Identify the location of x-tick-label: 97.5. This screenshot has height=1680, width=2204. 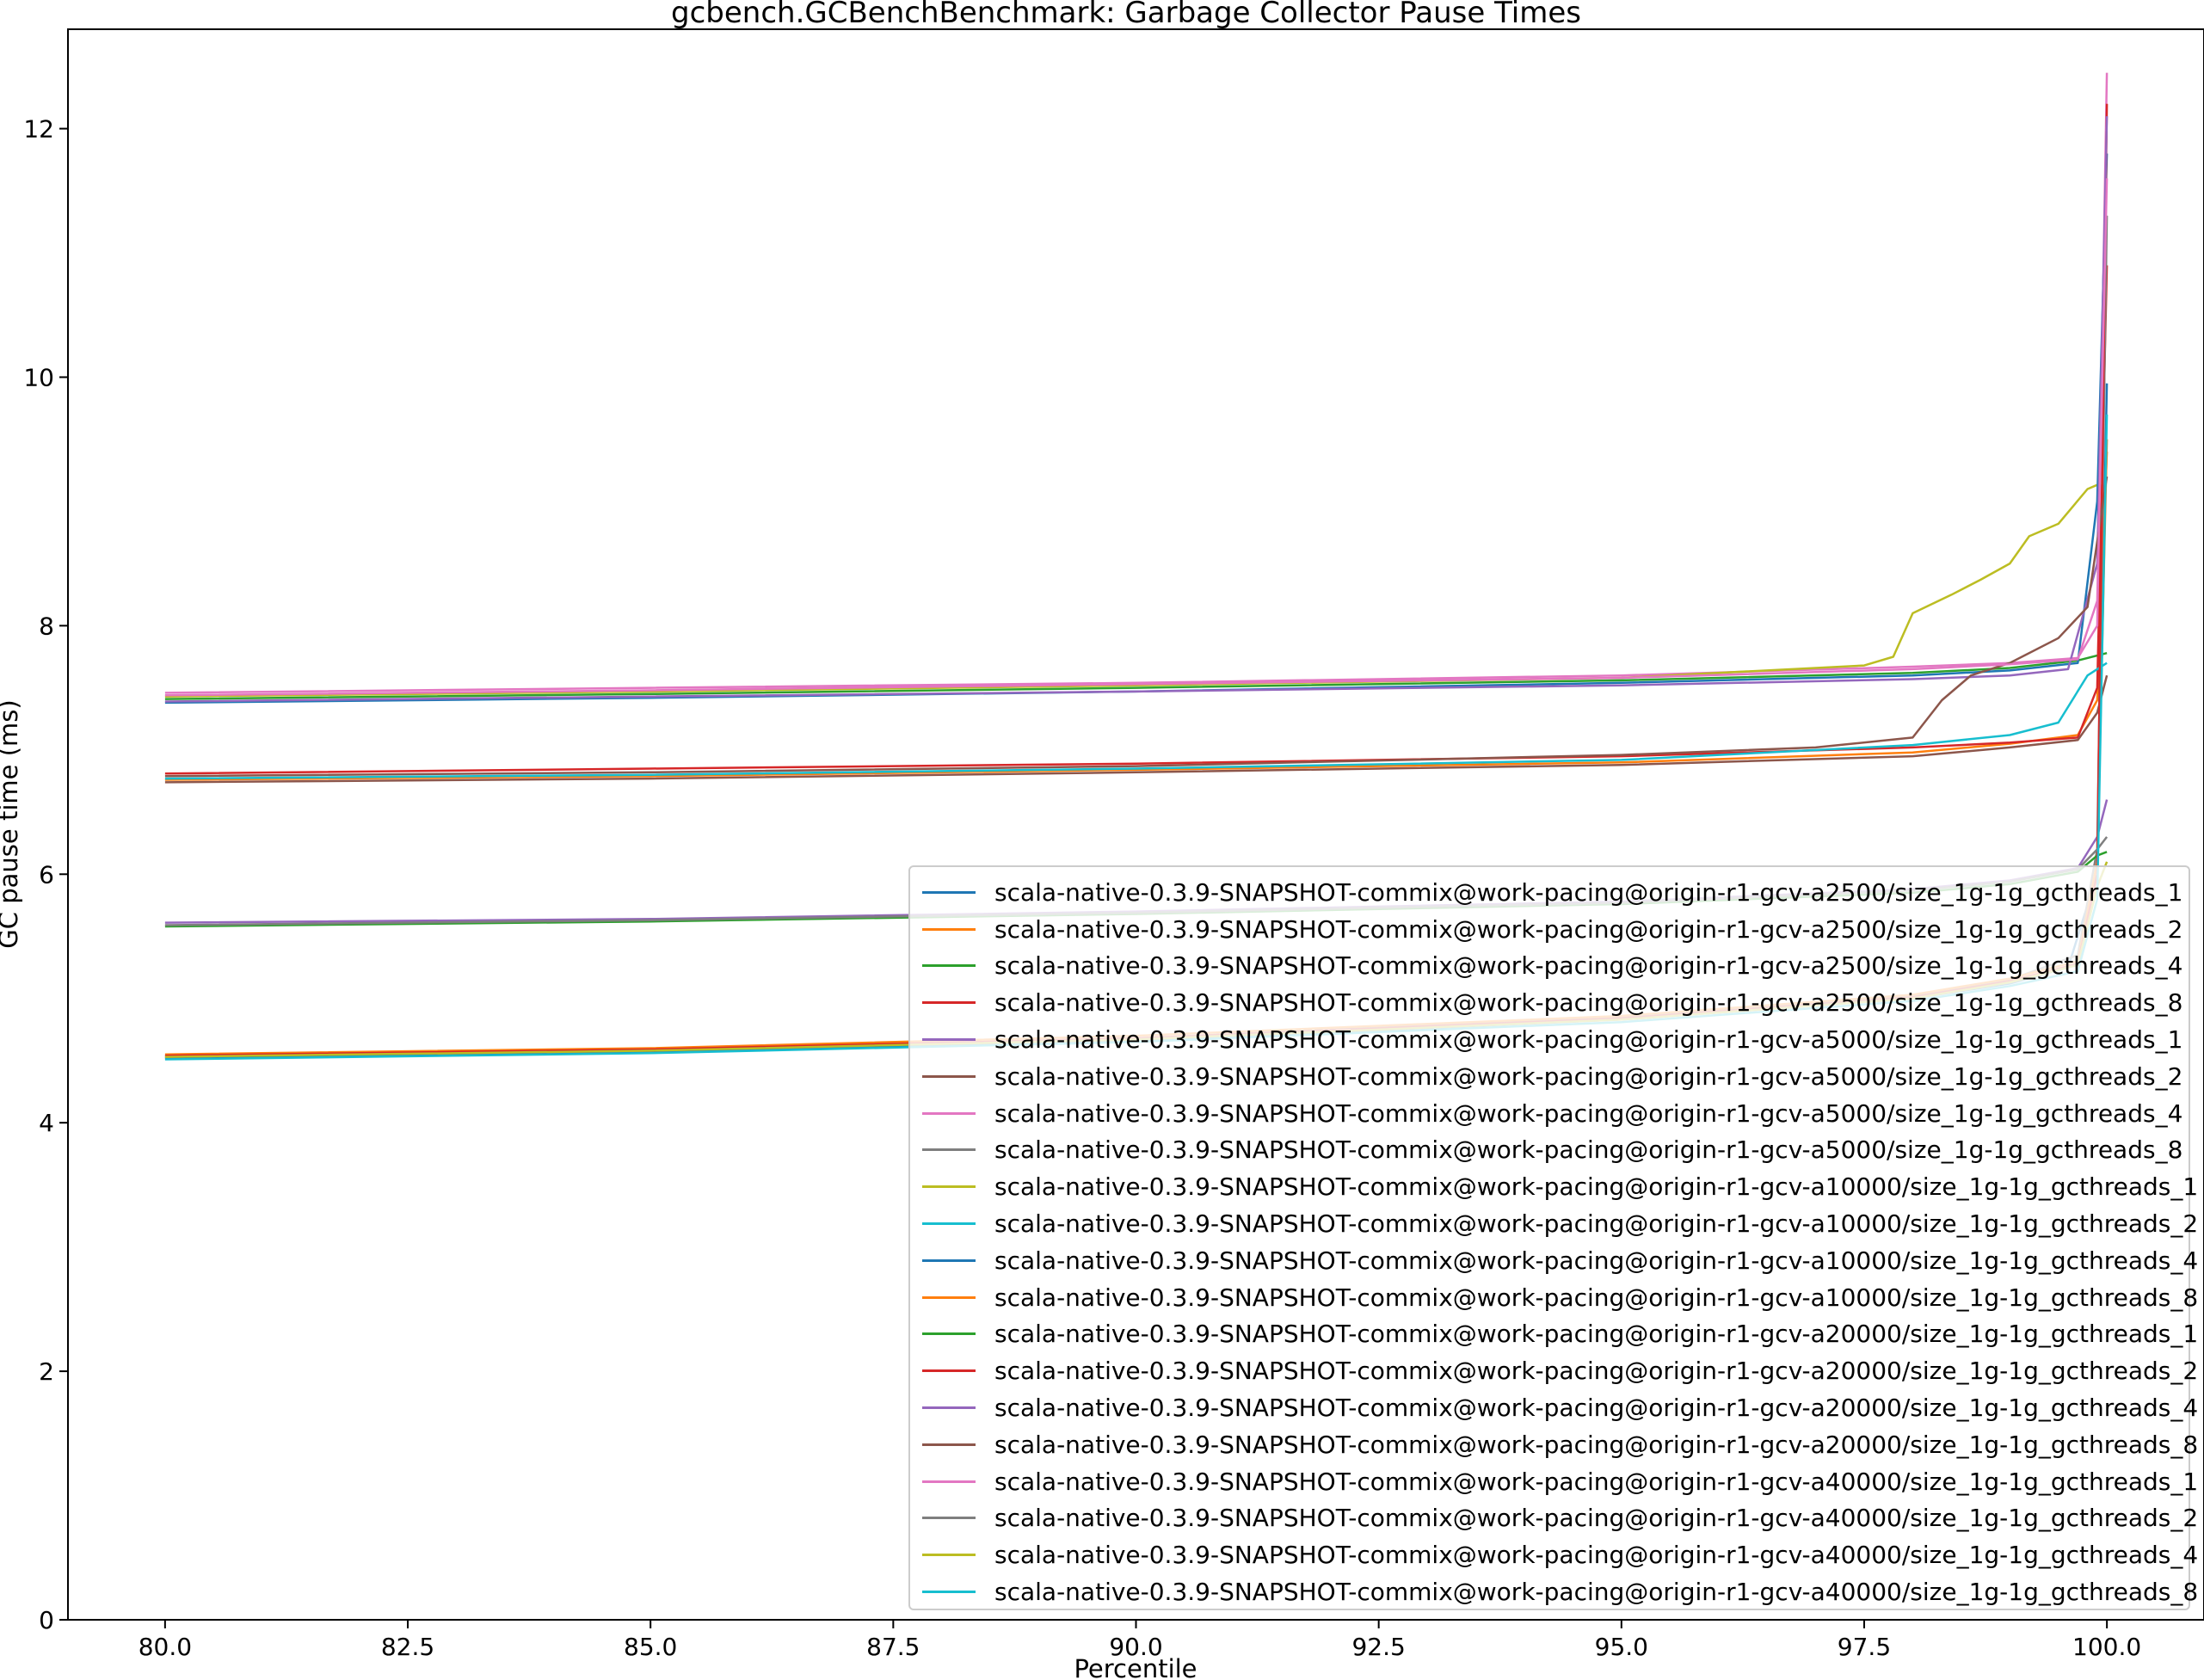
(1864, 1647).